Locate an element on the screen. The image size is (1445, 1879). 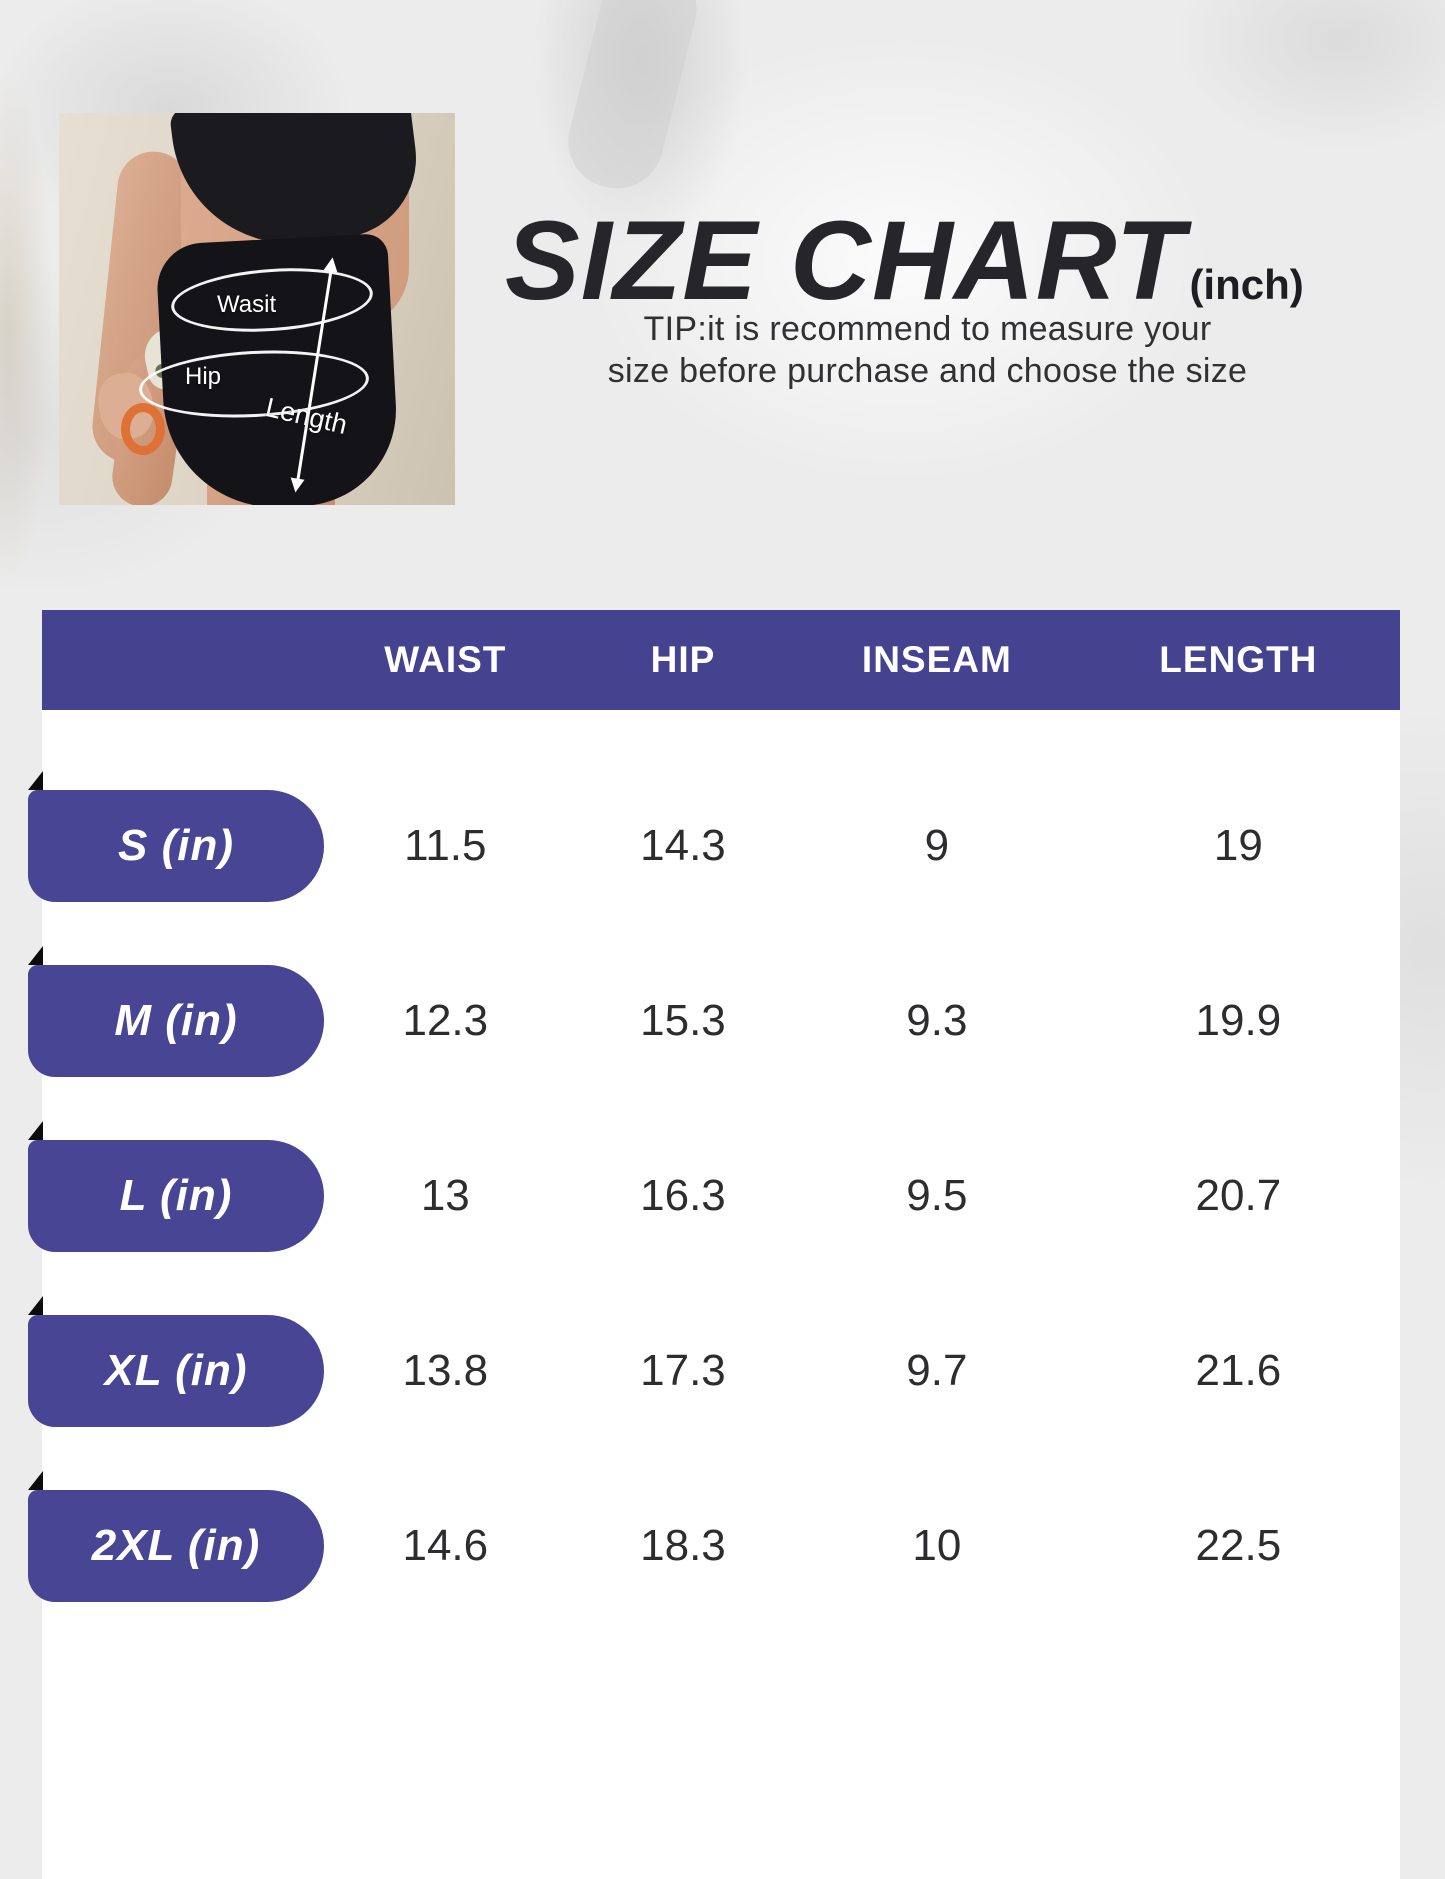
page-title-block: SIZE CHART (inch) is located at coordinates (904, 260).